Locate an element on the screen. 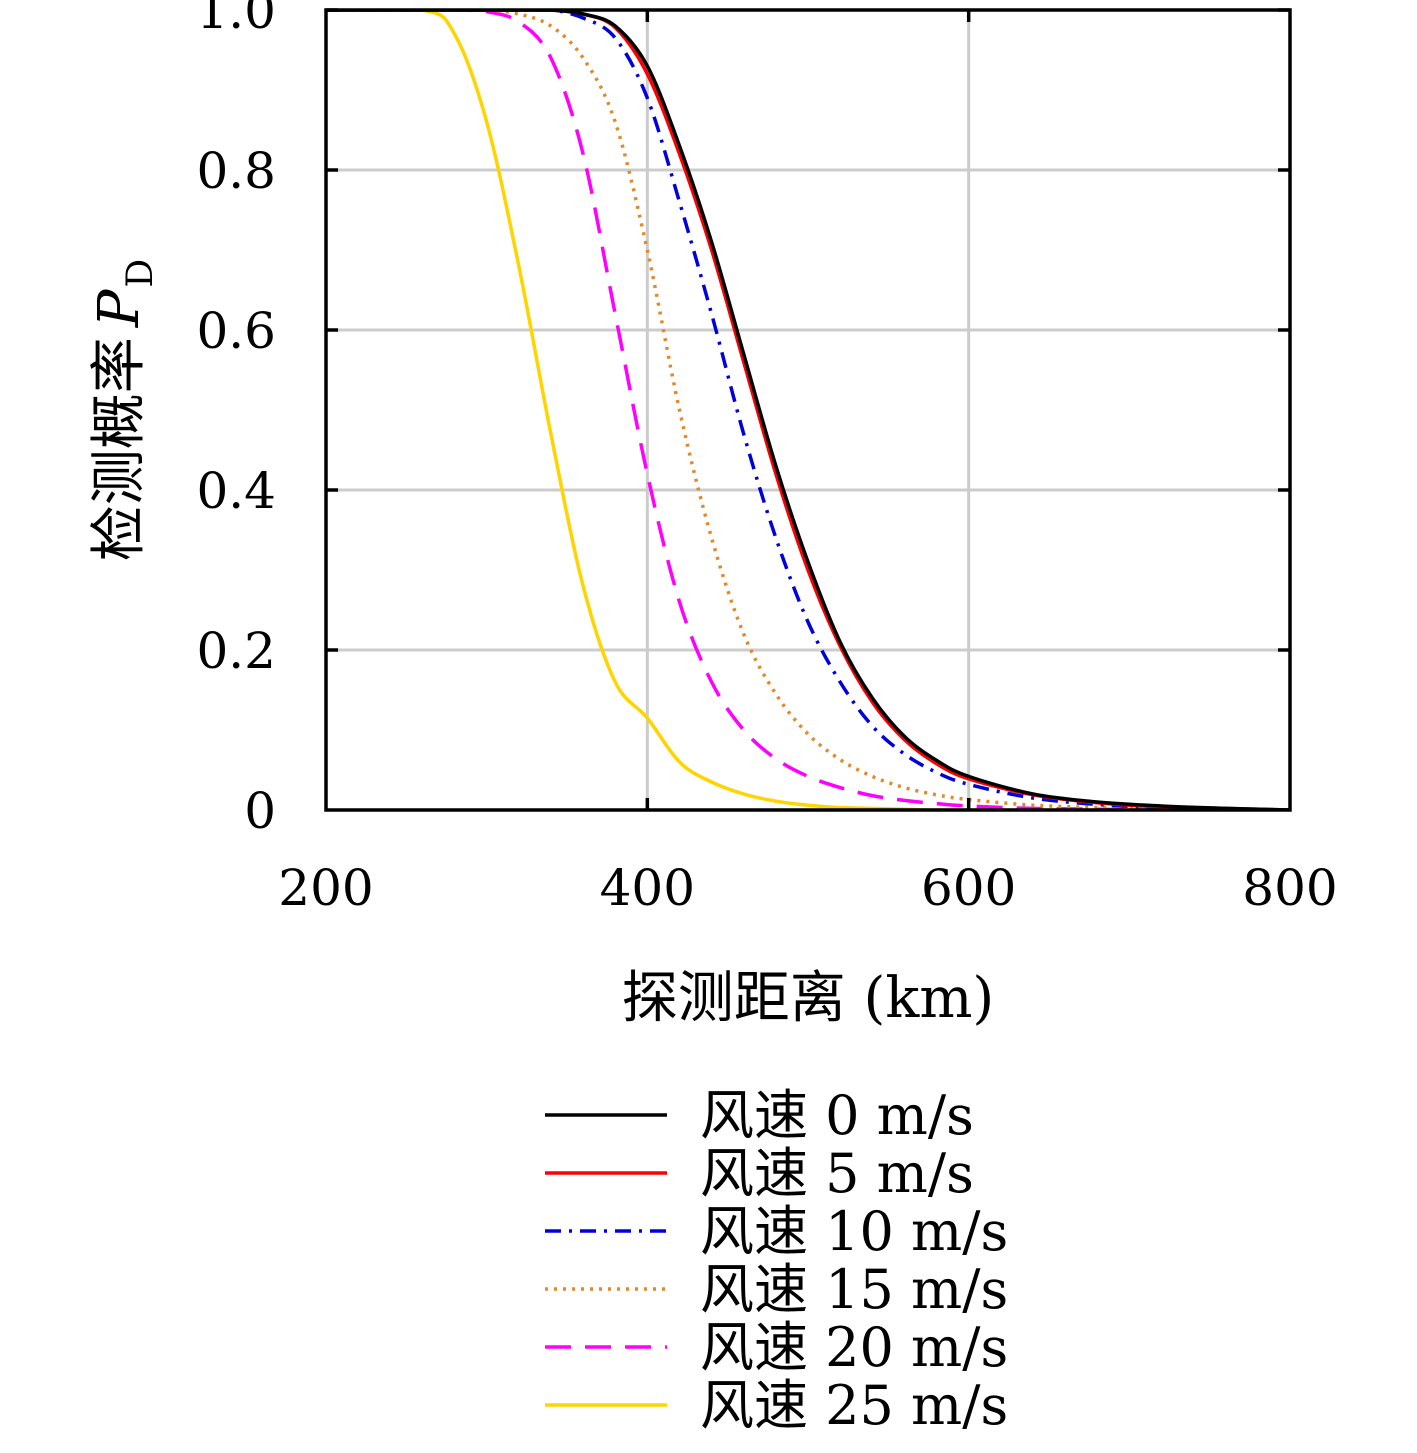 This screenshot has height=1453, width=1417. legend-label: 风速 10 m/s is located at coordinates (854, 1231).